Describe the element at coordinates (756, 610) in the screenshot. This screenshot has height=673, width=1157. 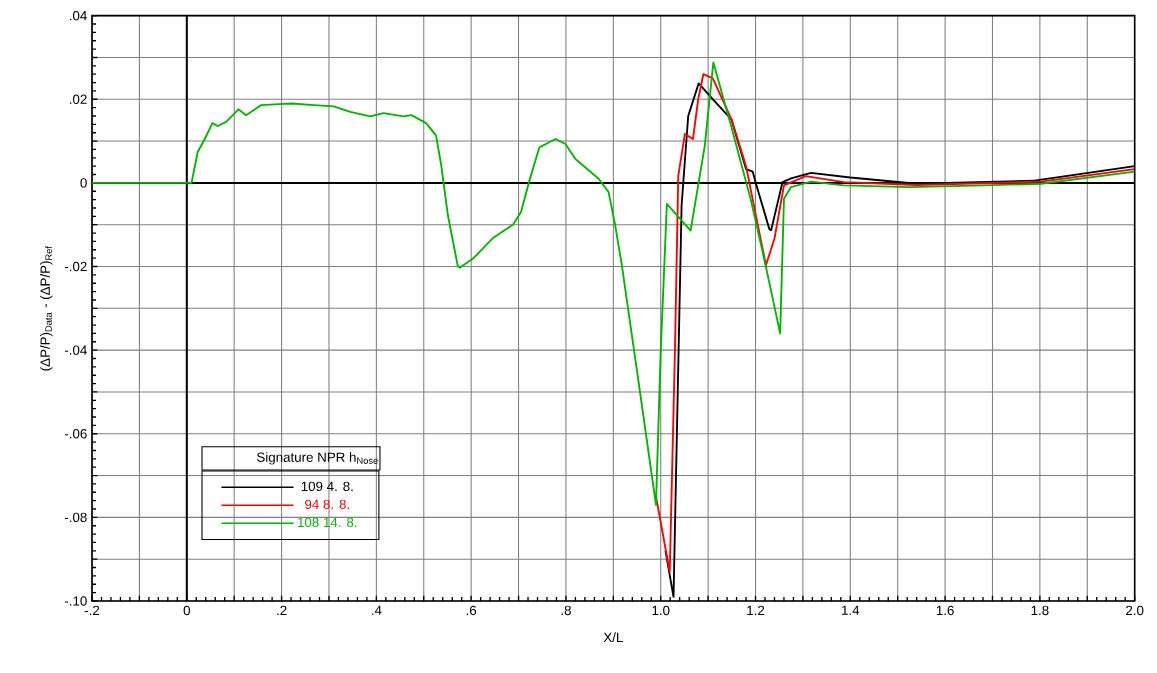
I see `x-tick-label: 1.2` at that location.